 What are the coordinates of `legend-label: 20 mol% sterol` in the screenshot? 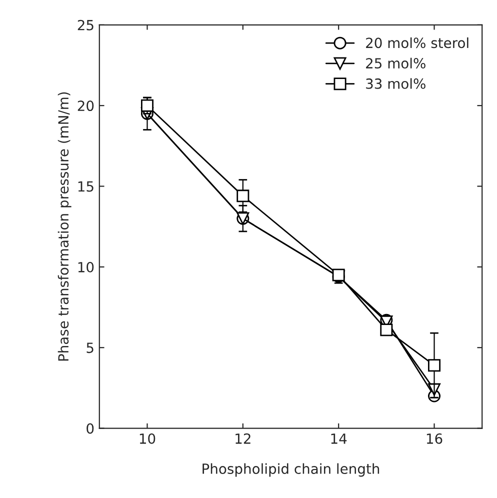 It's located at (417, 42).